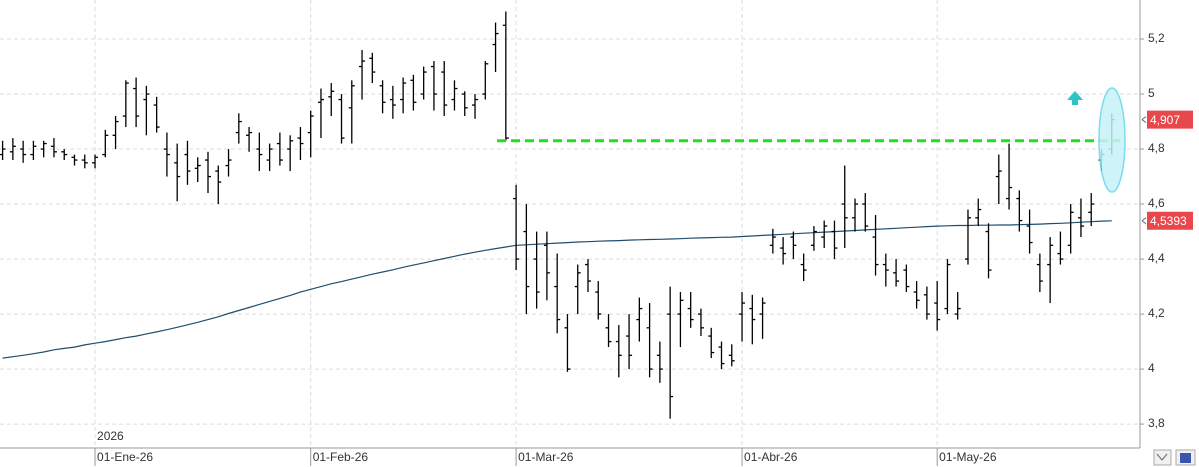  I want to click on x-tick-label: 01-Ene-26, so click(125, 457).